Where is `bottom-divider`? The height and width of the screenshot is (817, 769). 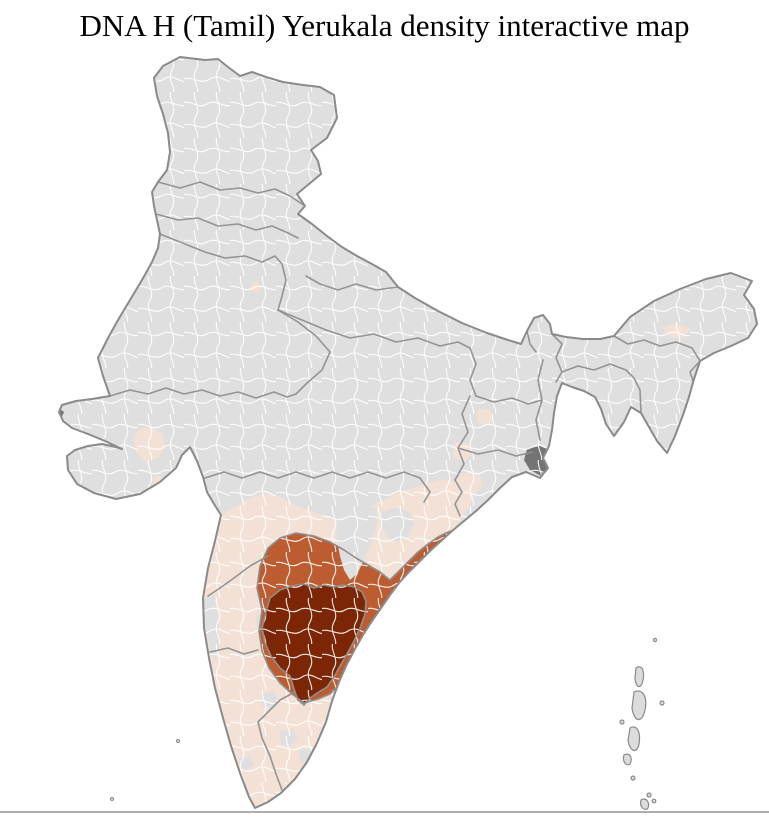
bottom-divider is located at coordinates (384, 812).